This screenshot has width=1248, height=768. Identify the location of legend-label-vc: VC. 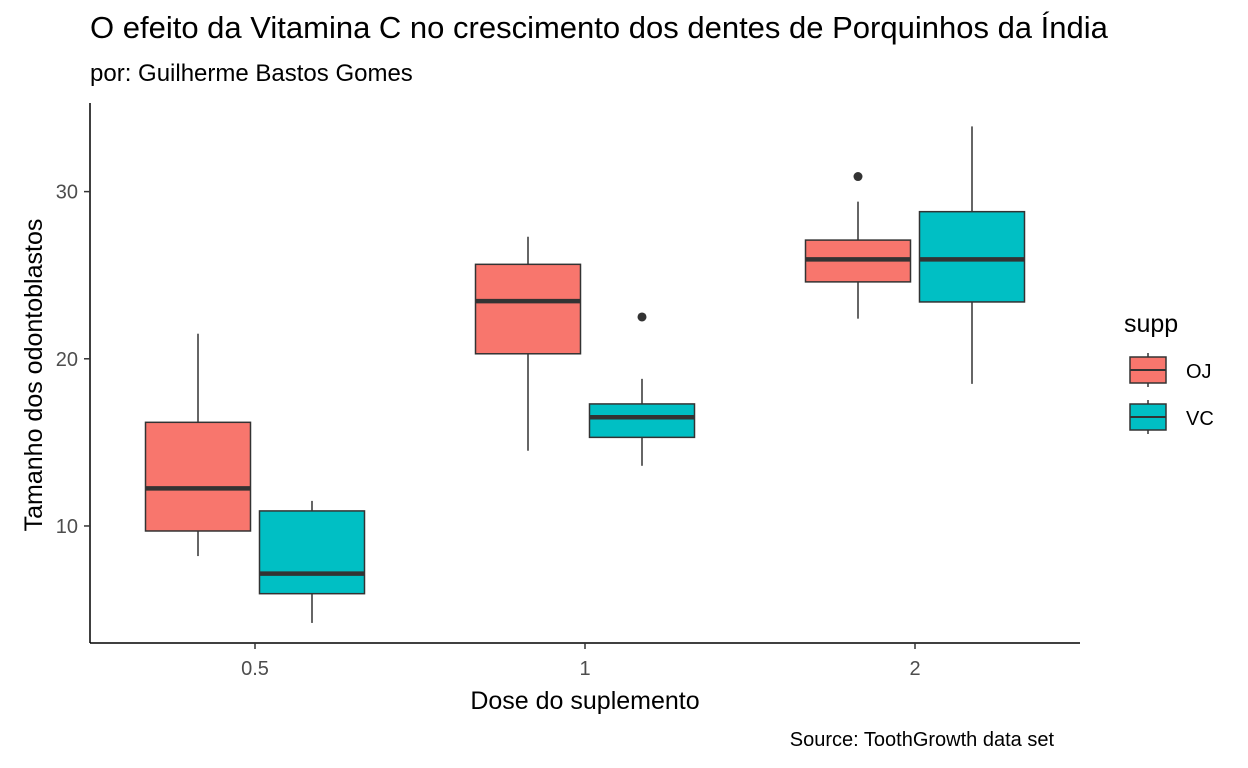
(1200, 419).